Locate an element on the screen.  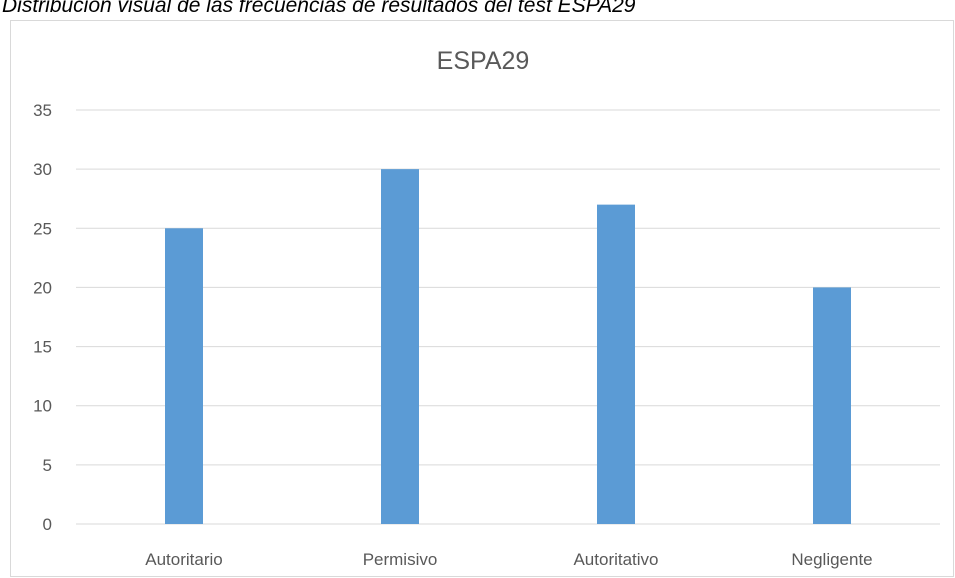
y-axis-ticks: 0 5 10 15 20 25 30 35 is located at coordinates (42, 317).